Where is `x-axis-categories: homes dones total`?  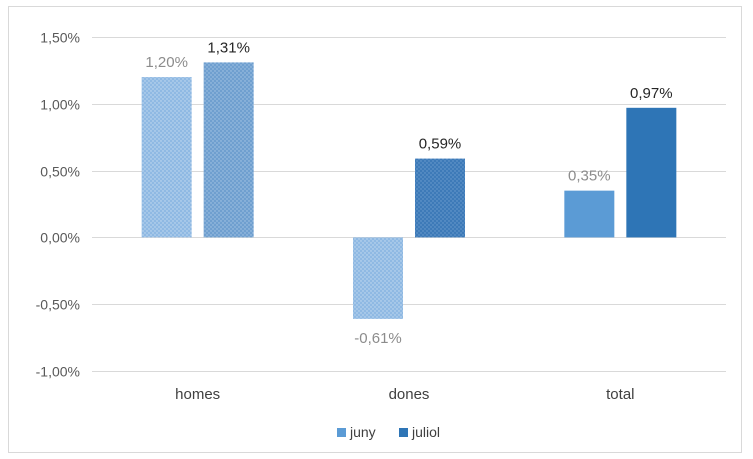
x-axis-categories: homes dones total is located at coordinates (404, 394).